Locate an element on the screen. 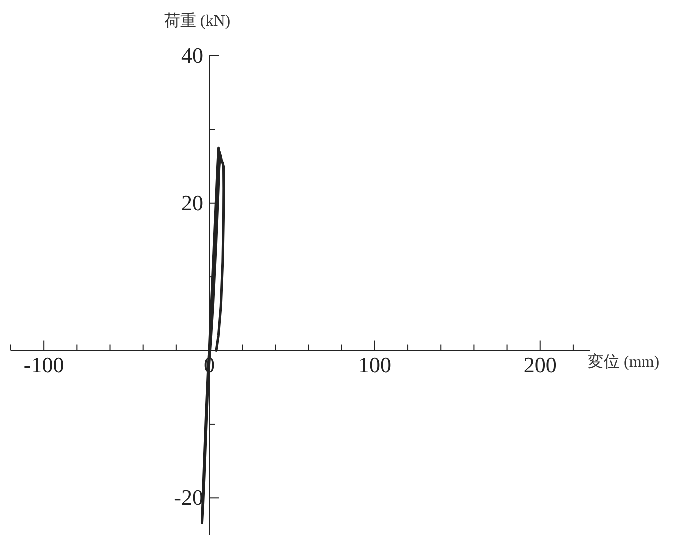  y-axis-title: 荷重 (kN) is located at coordinates (197, 21).